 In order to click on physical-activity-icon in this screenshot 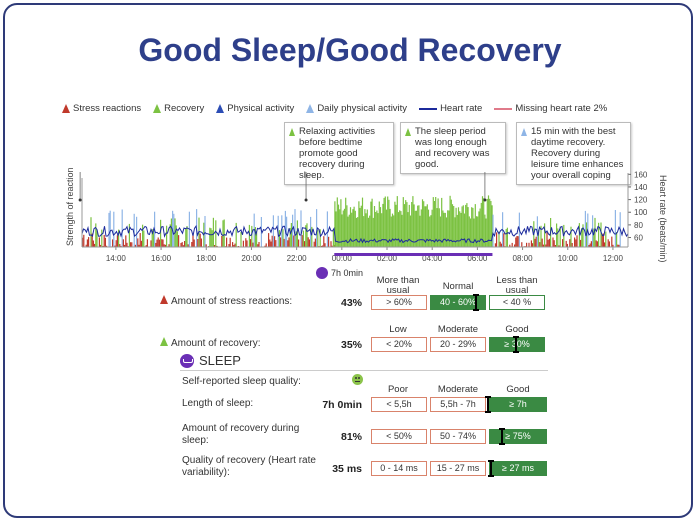, I will do `click(220, 108)`.